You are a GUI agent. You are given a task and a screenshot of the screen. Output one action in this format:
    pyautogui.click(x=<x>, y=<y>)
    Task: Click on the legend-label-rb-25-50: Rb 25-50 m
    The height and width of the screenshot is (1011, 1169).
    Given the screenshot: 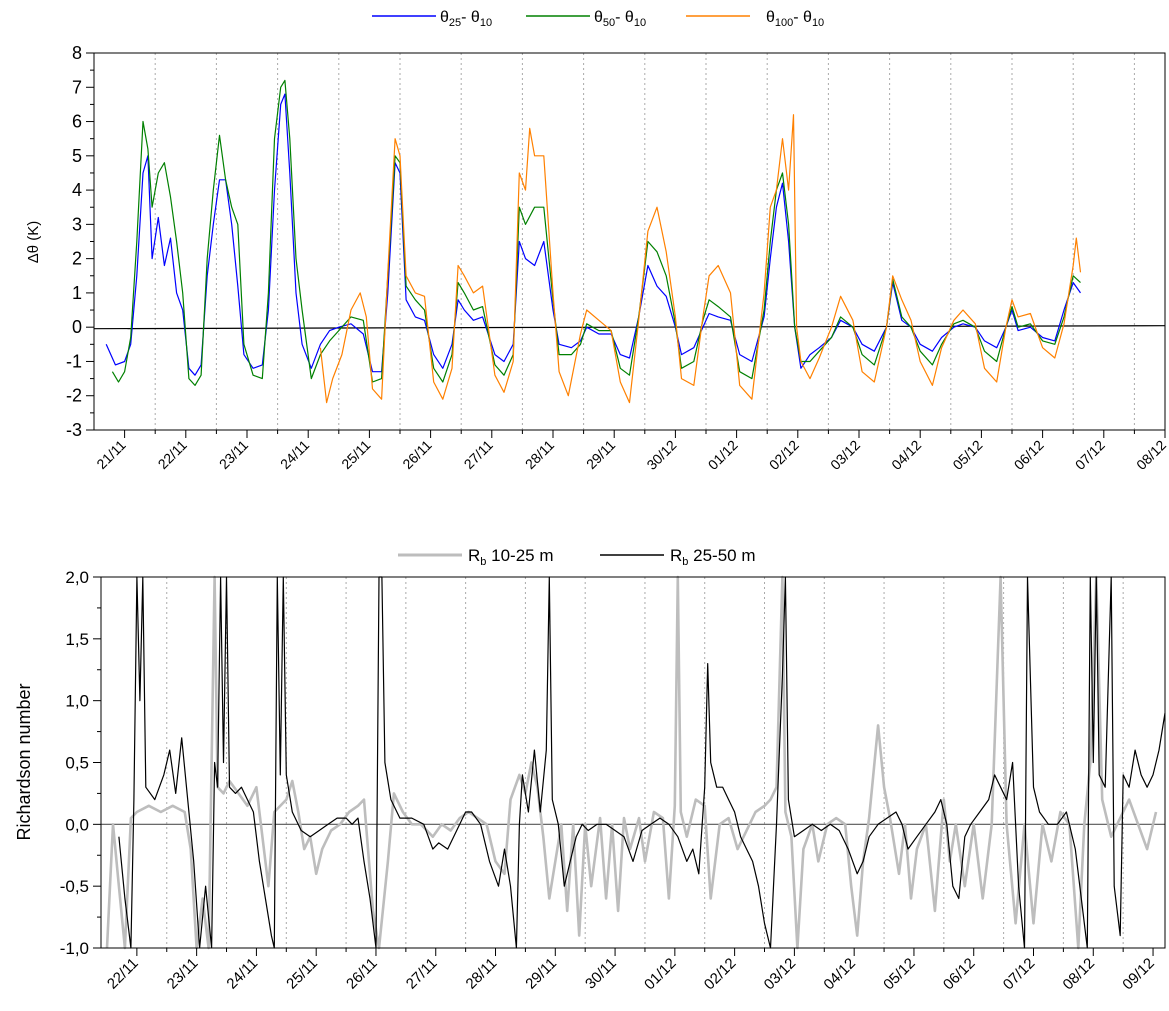 What is the action you would take?
    pyautogui.click(x=713, y=557)
    